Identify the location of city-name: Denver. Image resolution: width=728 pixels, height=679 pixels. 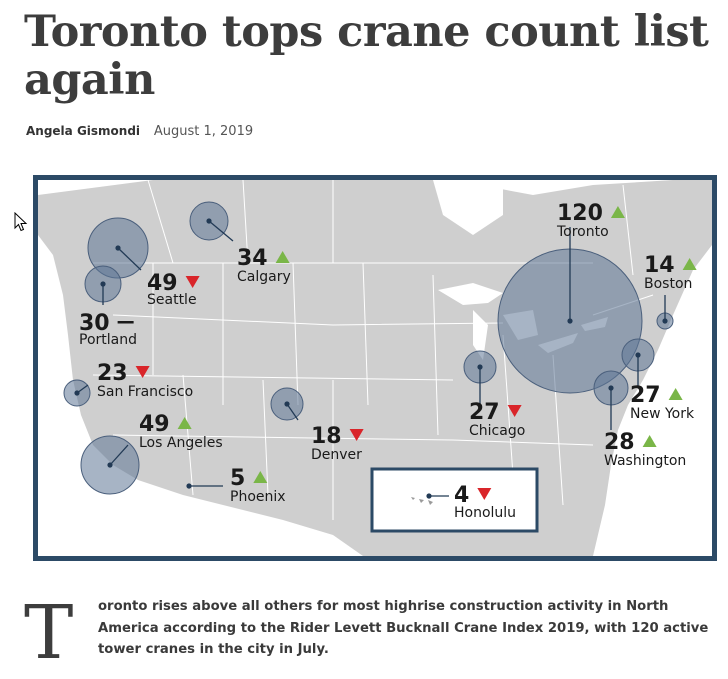
(336, 455).